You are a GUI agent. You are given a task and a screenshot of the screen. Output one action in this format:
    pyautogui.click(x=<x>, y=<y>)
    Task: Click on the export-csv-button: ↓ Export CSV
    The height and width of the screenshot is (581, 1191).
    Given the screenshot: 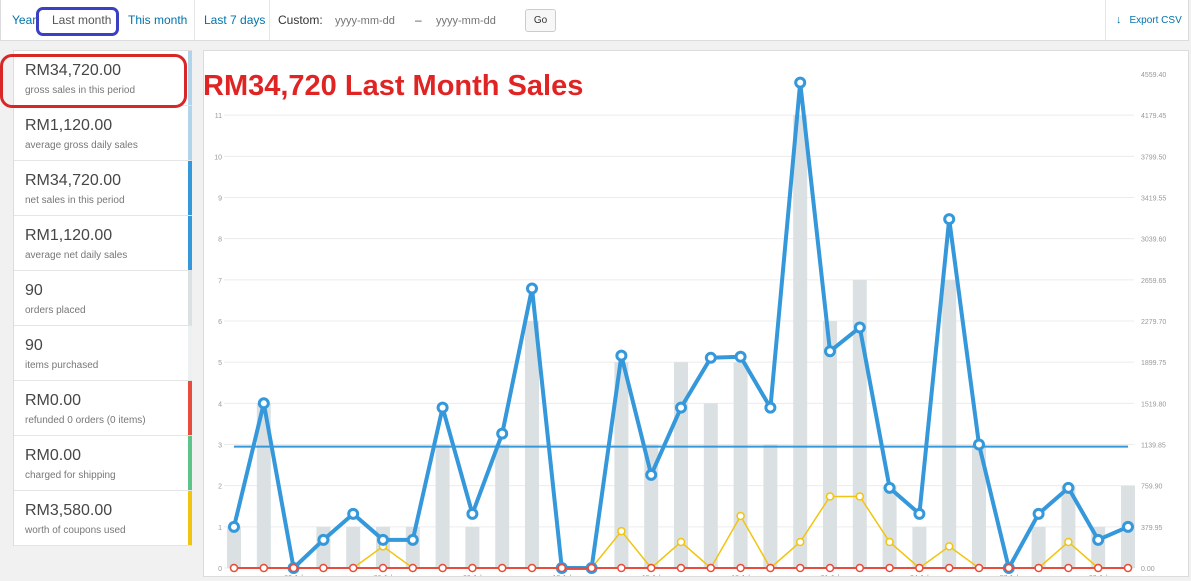 What is the action you would take?
    pyautogui.click(x=1149, y=20)
    